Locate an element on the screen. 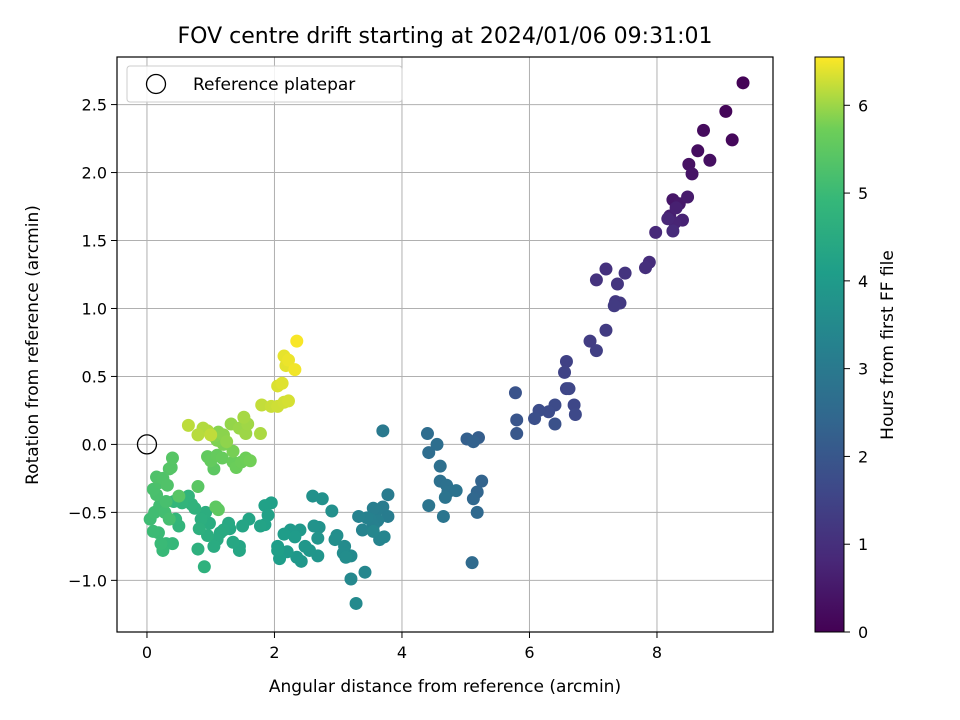  y-tick-label: −1.0 is located at coordinates (87, 580).